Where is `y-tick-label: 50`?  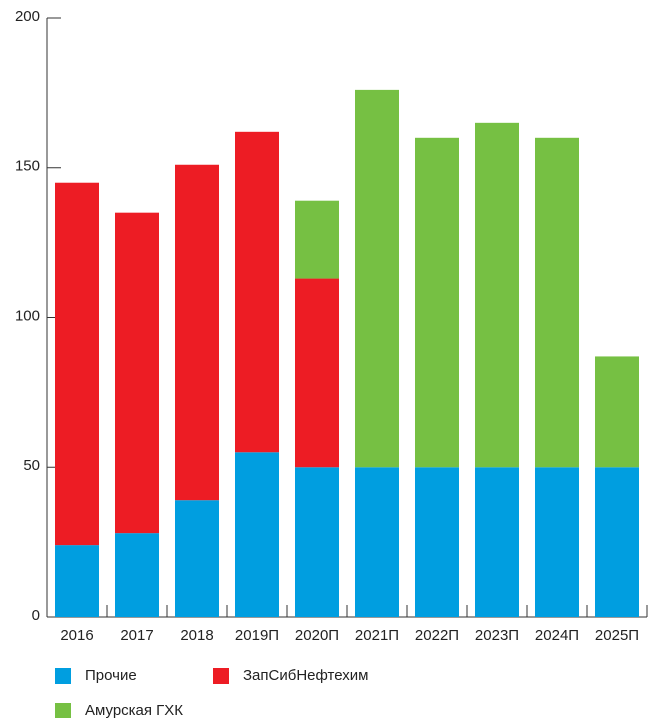
y-tick-label: 50 is located at coordinates (31, 465).